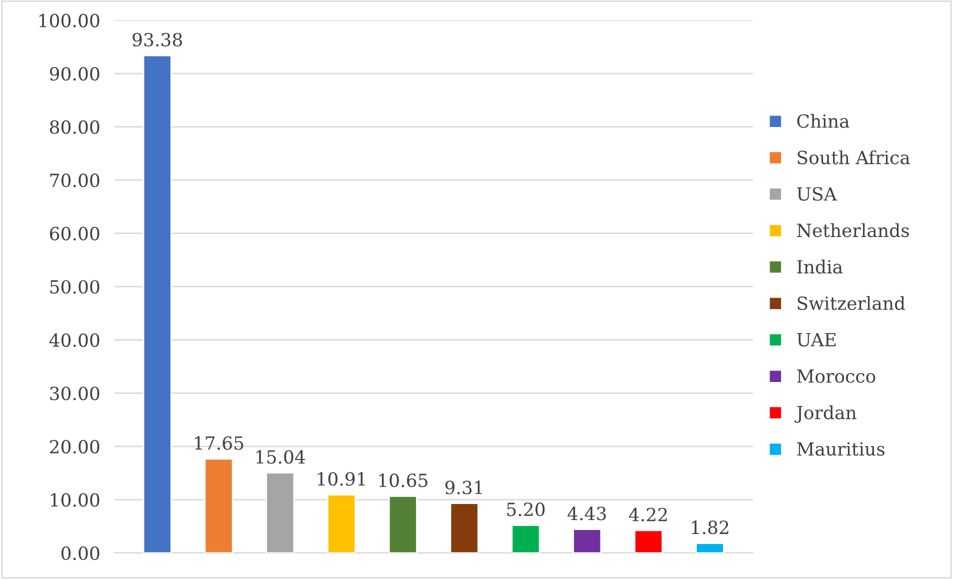 The image size is (953, 579). What do you see at coordinates (710, 527) in the screenshot?
I see `data-label: 1.82` at bounding box center [710, 527].